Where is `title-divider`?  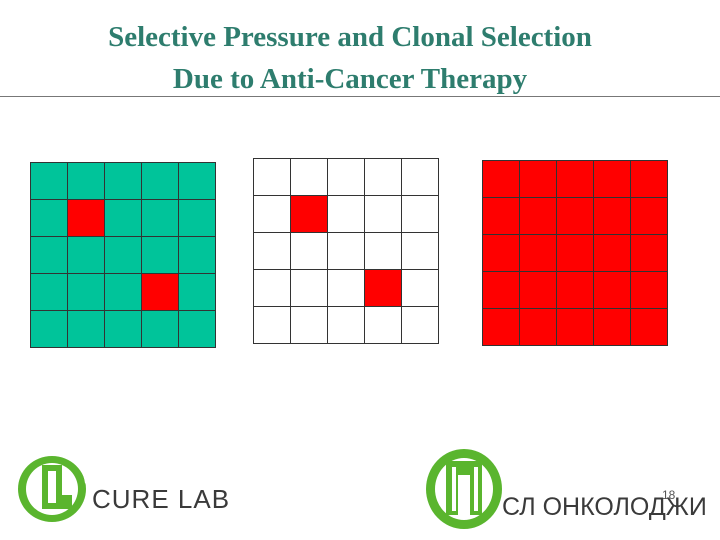 title-divider is located at coordinates (360, 96).